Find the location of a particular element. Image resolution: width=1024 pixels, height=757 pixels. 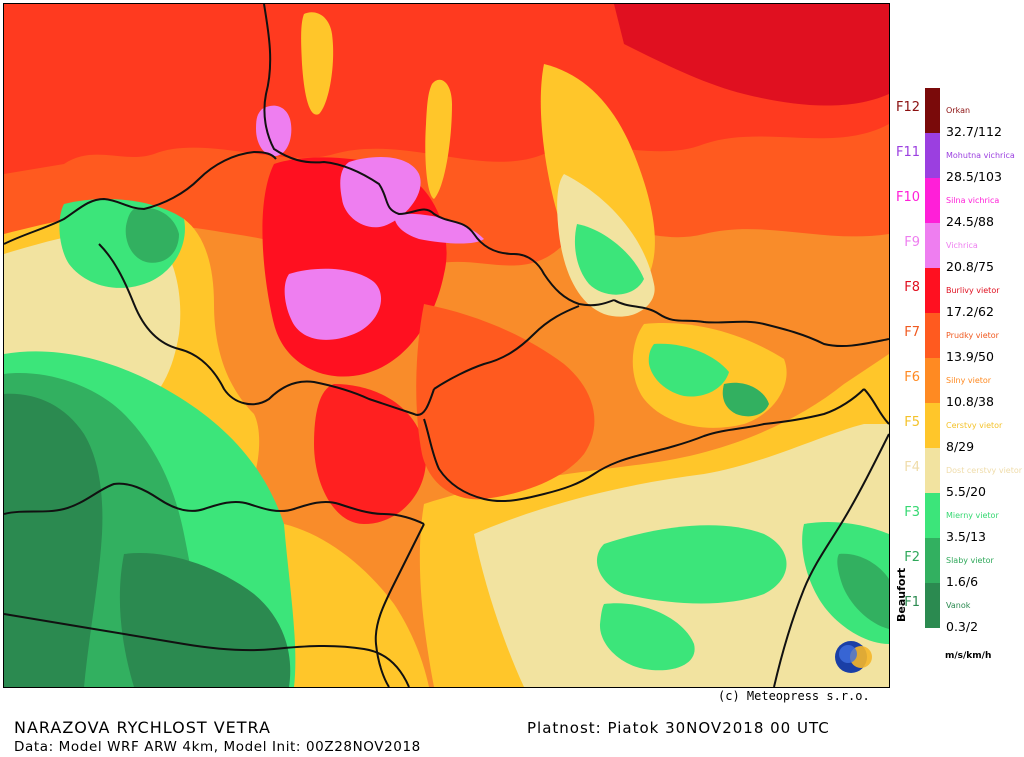

meteopress-logo is located at coordinates (851, 657).